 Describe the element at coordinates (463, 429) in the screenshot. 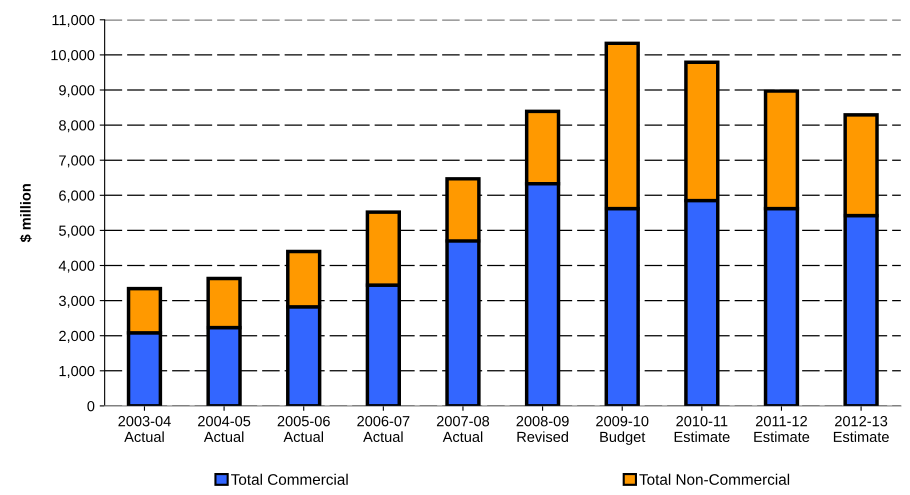

I see `x-tick-label: 2007-08 Actual` at that location.